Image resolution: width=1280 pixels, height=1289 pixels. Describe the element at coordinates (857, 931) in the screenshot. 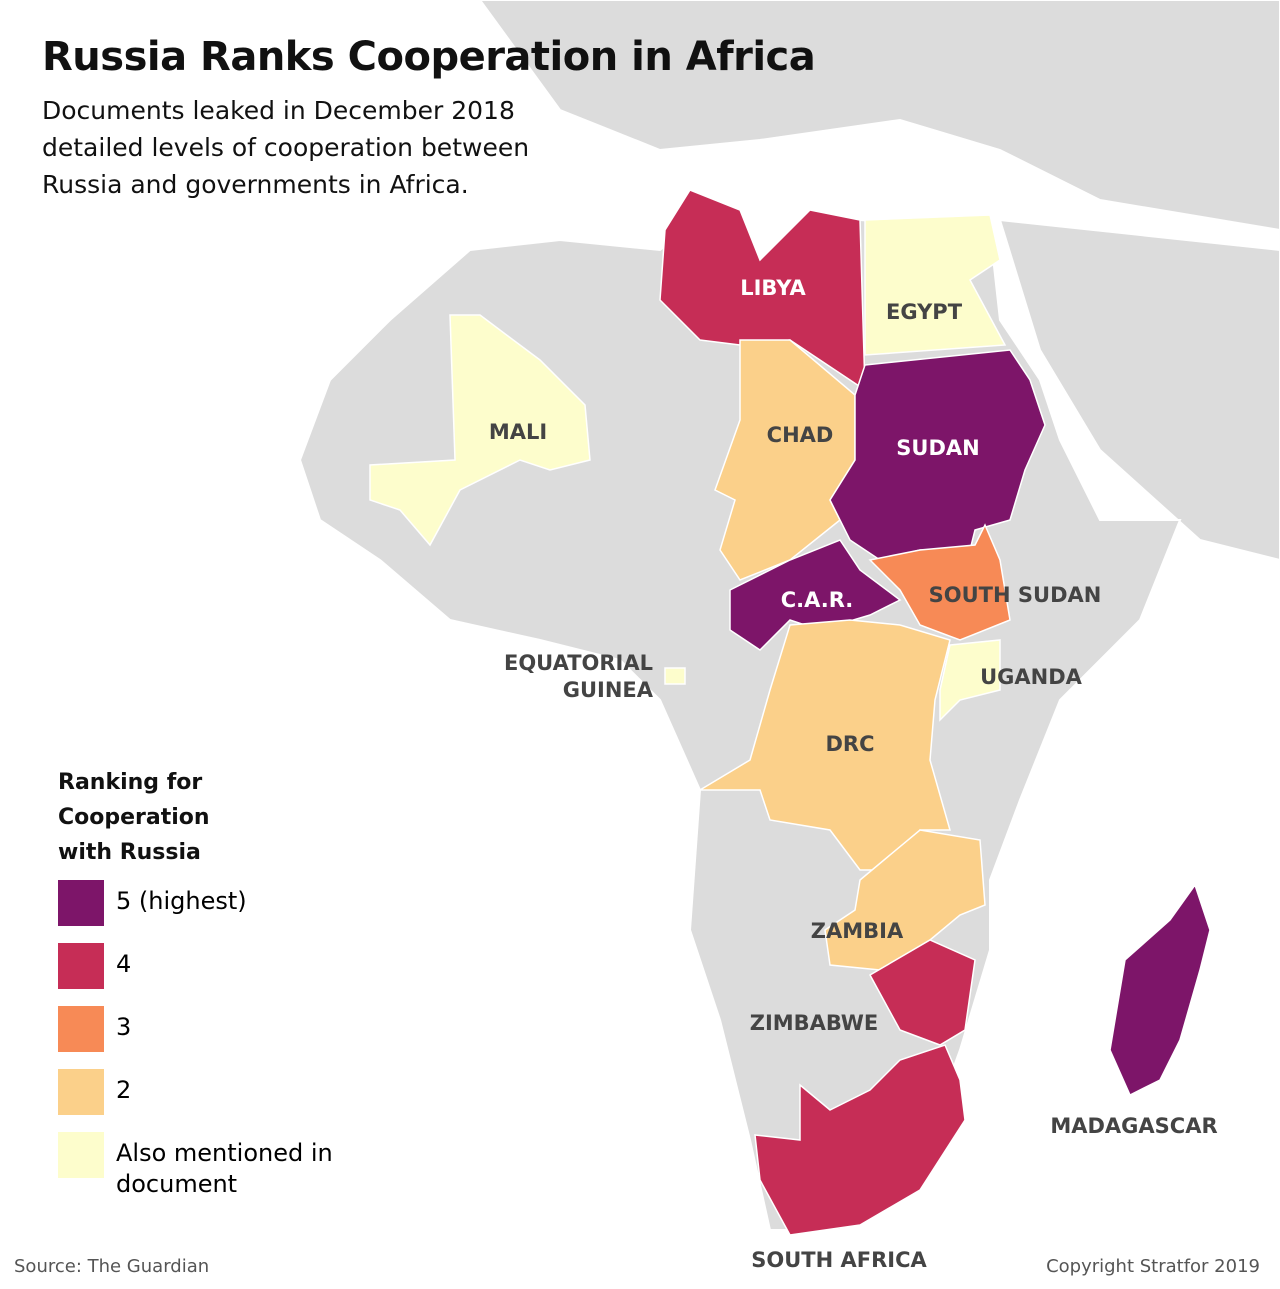

I see `country-label: ZAMBIA` at that location.